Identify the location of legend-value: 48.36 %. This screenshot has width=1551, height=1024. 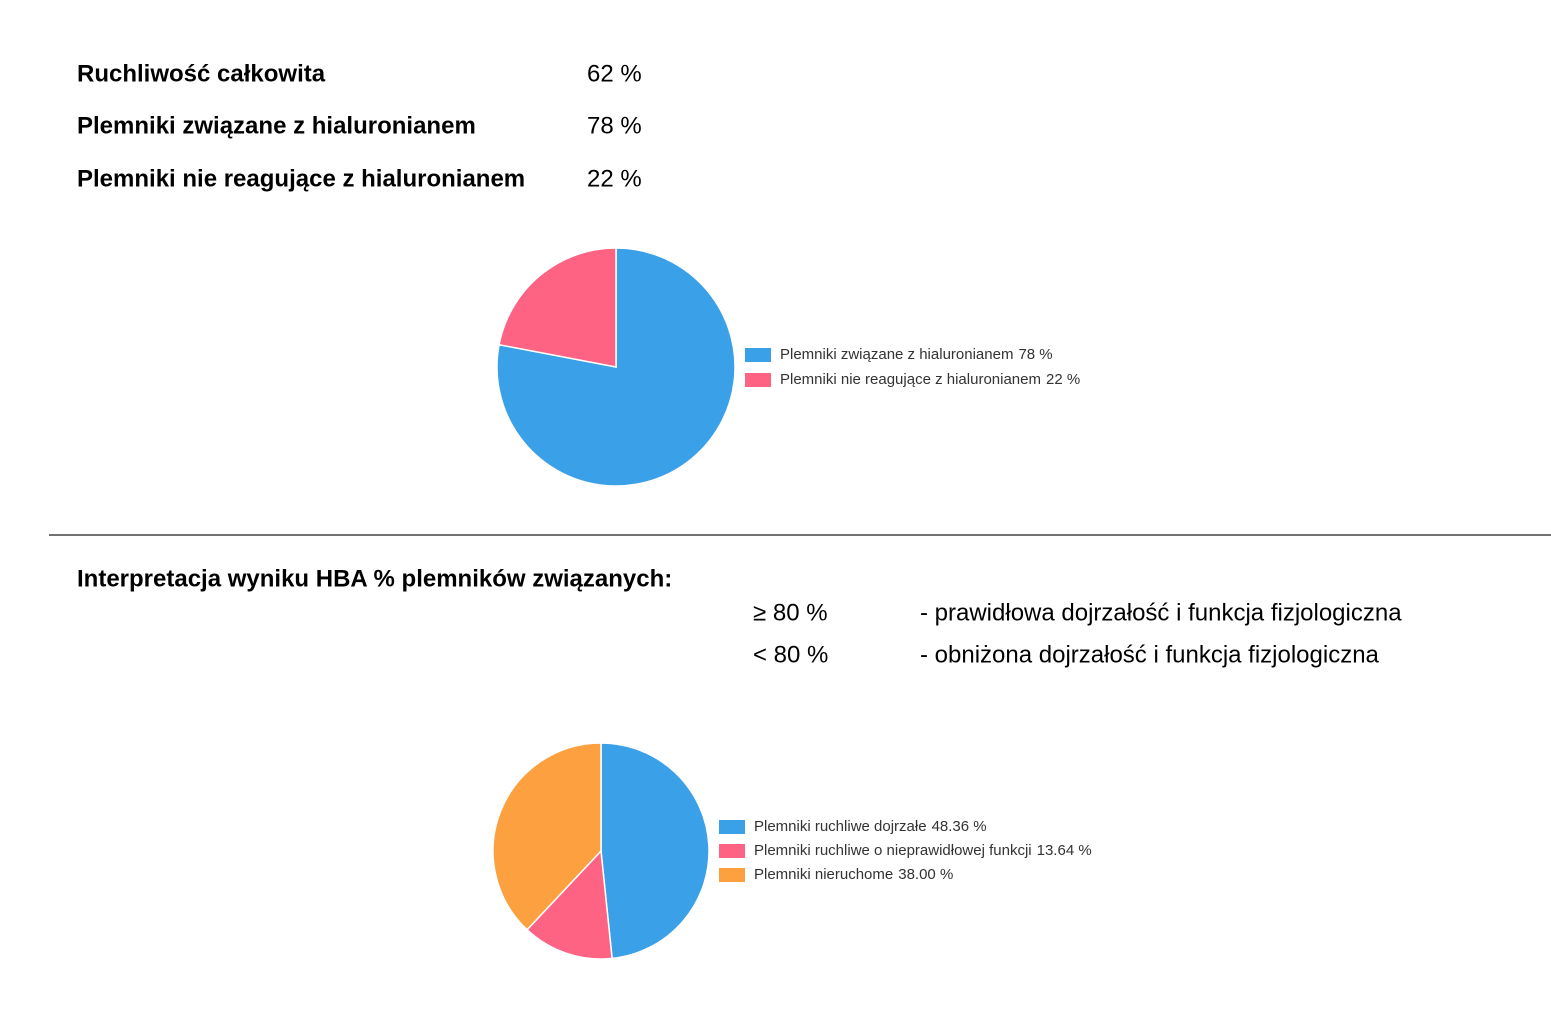
(959, 826).